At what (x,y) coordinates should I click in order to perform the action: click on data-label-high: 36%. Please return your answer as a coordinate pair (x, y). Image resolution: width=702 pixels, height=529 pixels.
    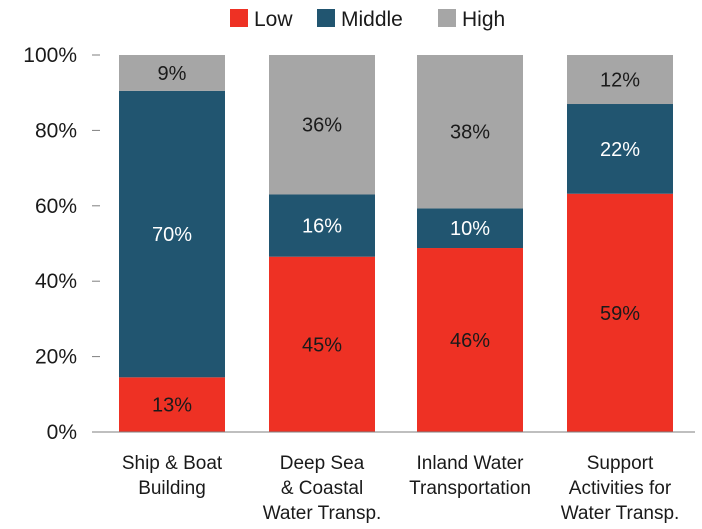
    Looking at the image, I should click on (322, 126).